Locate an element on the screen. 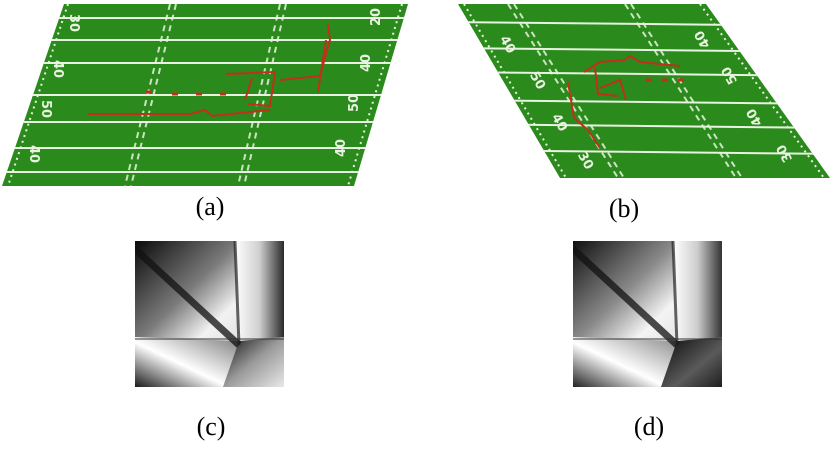 The height and width of the screenshot is (453, 837). panel-c-map is located at coordinates (209, 314).